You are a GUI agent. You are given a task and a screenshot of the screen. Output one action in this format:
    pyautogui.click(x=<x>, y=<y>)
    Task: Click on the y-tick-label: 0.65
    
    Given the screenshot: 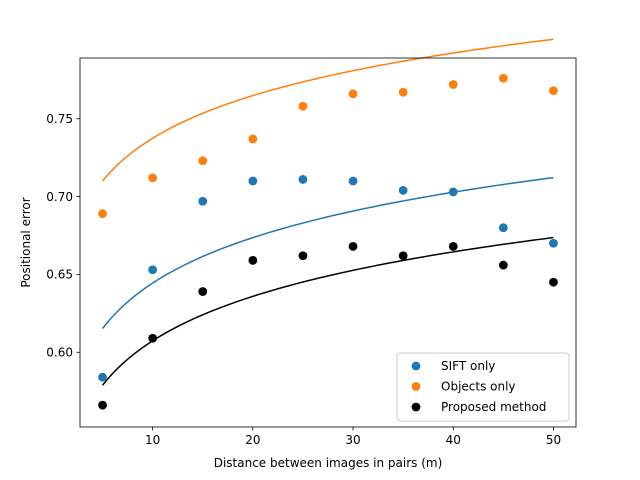 What is the action you would take?
    pyautogui.click(x=59, y=275)
    